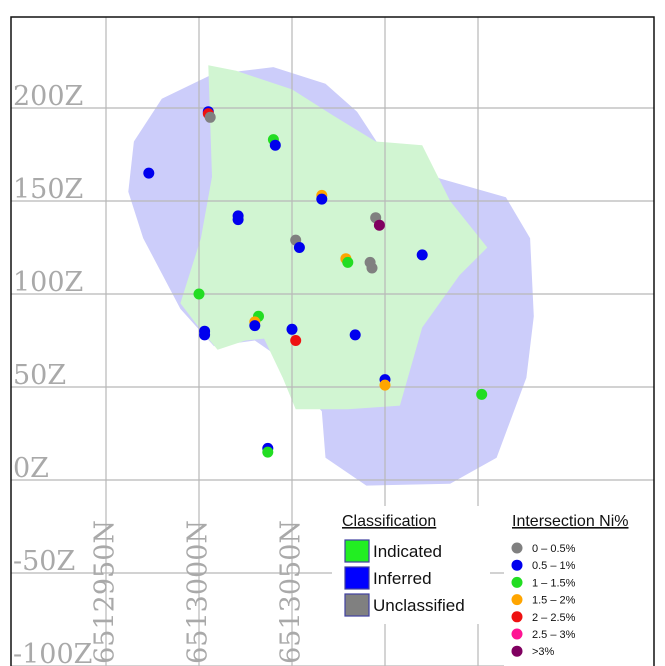 The image size is (665, 666). I want to click on x-tick-label: 6513000N, so click(198, 592).